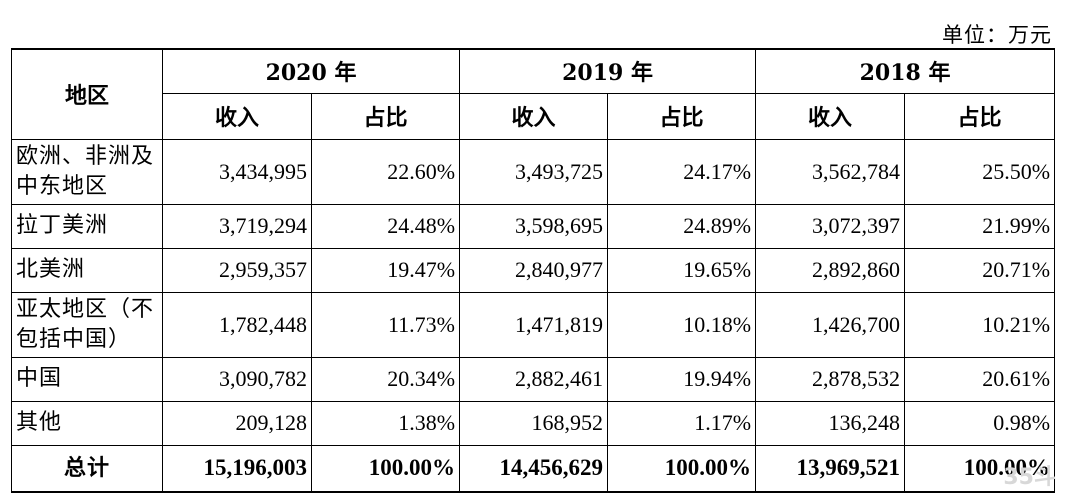  What do you see at coordinates (87, 226) in the screenshot?
I see `region-cell: 拉丁美洲` at bounding box center [87, 226].